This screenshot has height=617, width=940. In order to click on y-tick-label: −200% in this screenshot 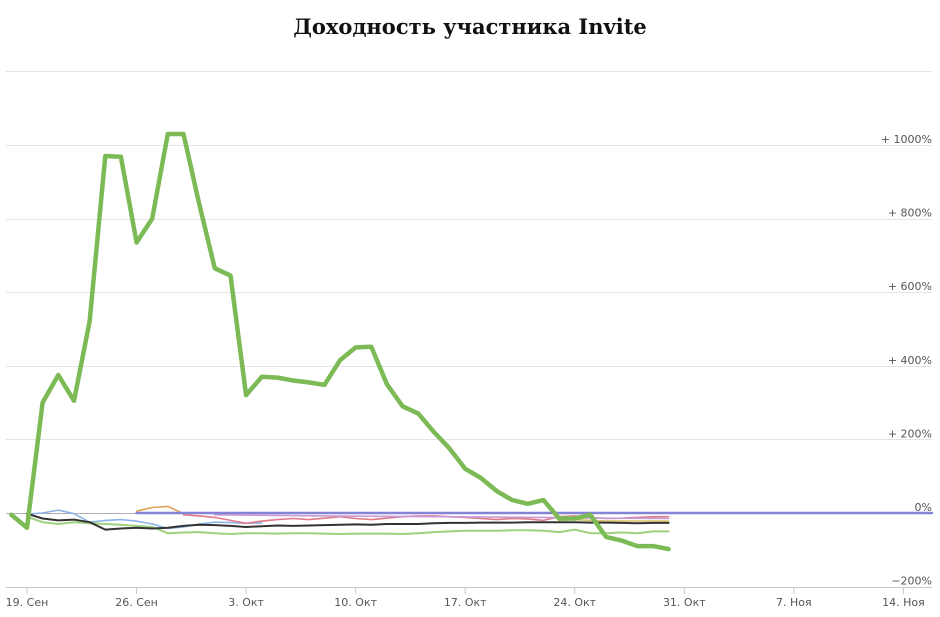, I will do `click(911, 581)`.